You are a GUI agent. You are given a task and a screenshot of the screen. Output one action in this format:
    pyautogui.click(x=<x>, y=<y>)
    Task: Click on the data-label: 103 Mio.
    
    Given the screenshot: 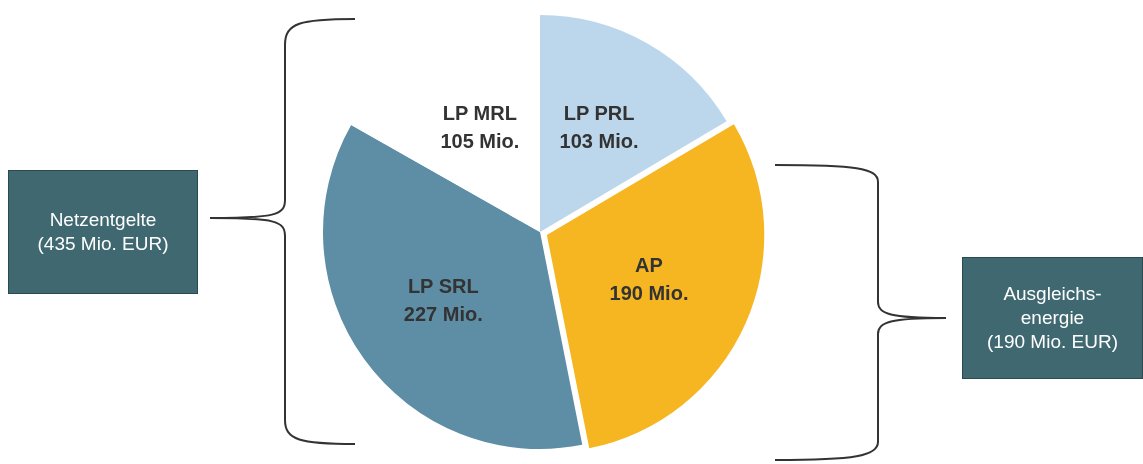 What is the action you would take?
    pyautogui.click(x=599, y=140)
    